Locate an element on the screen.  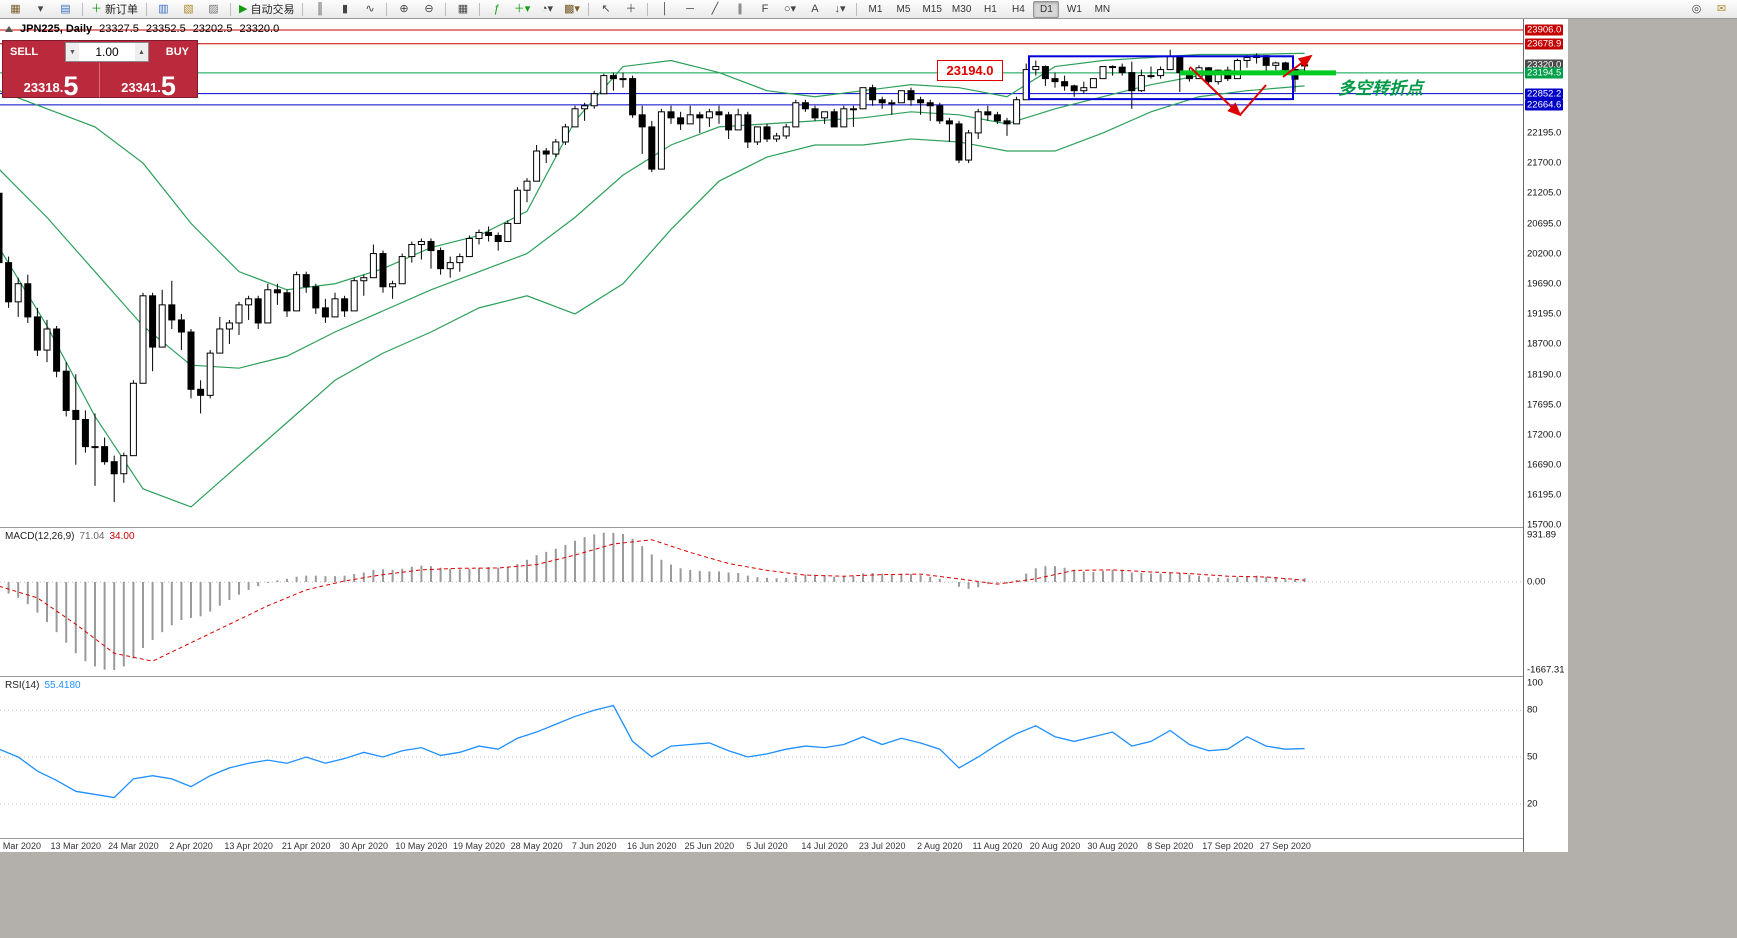
timeframe-m30-button: M30 is located at coordinates (961, 9).